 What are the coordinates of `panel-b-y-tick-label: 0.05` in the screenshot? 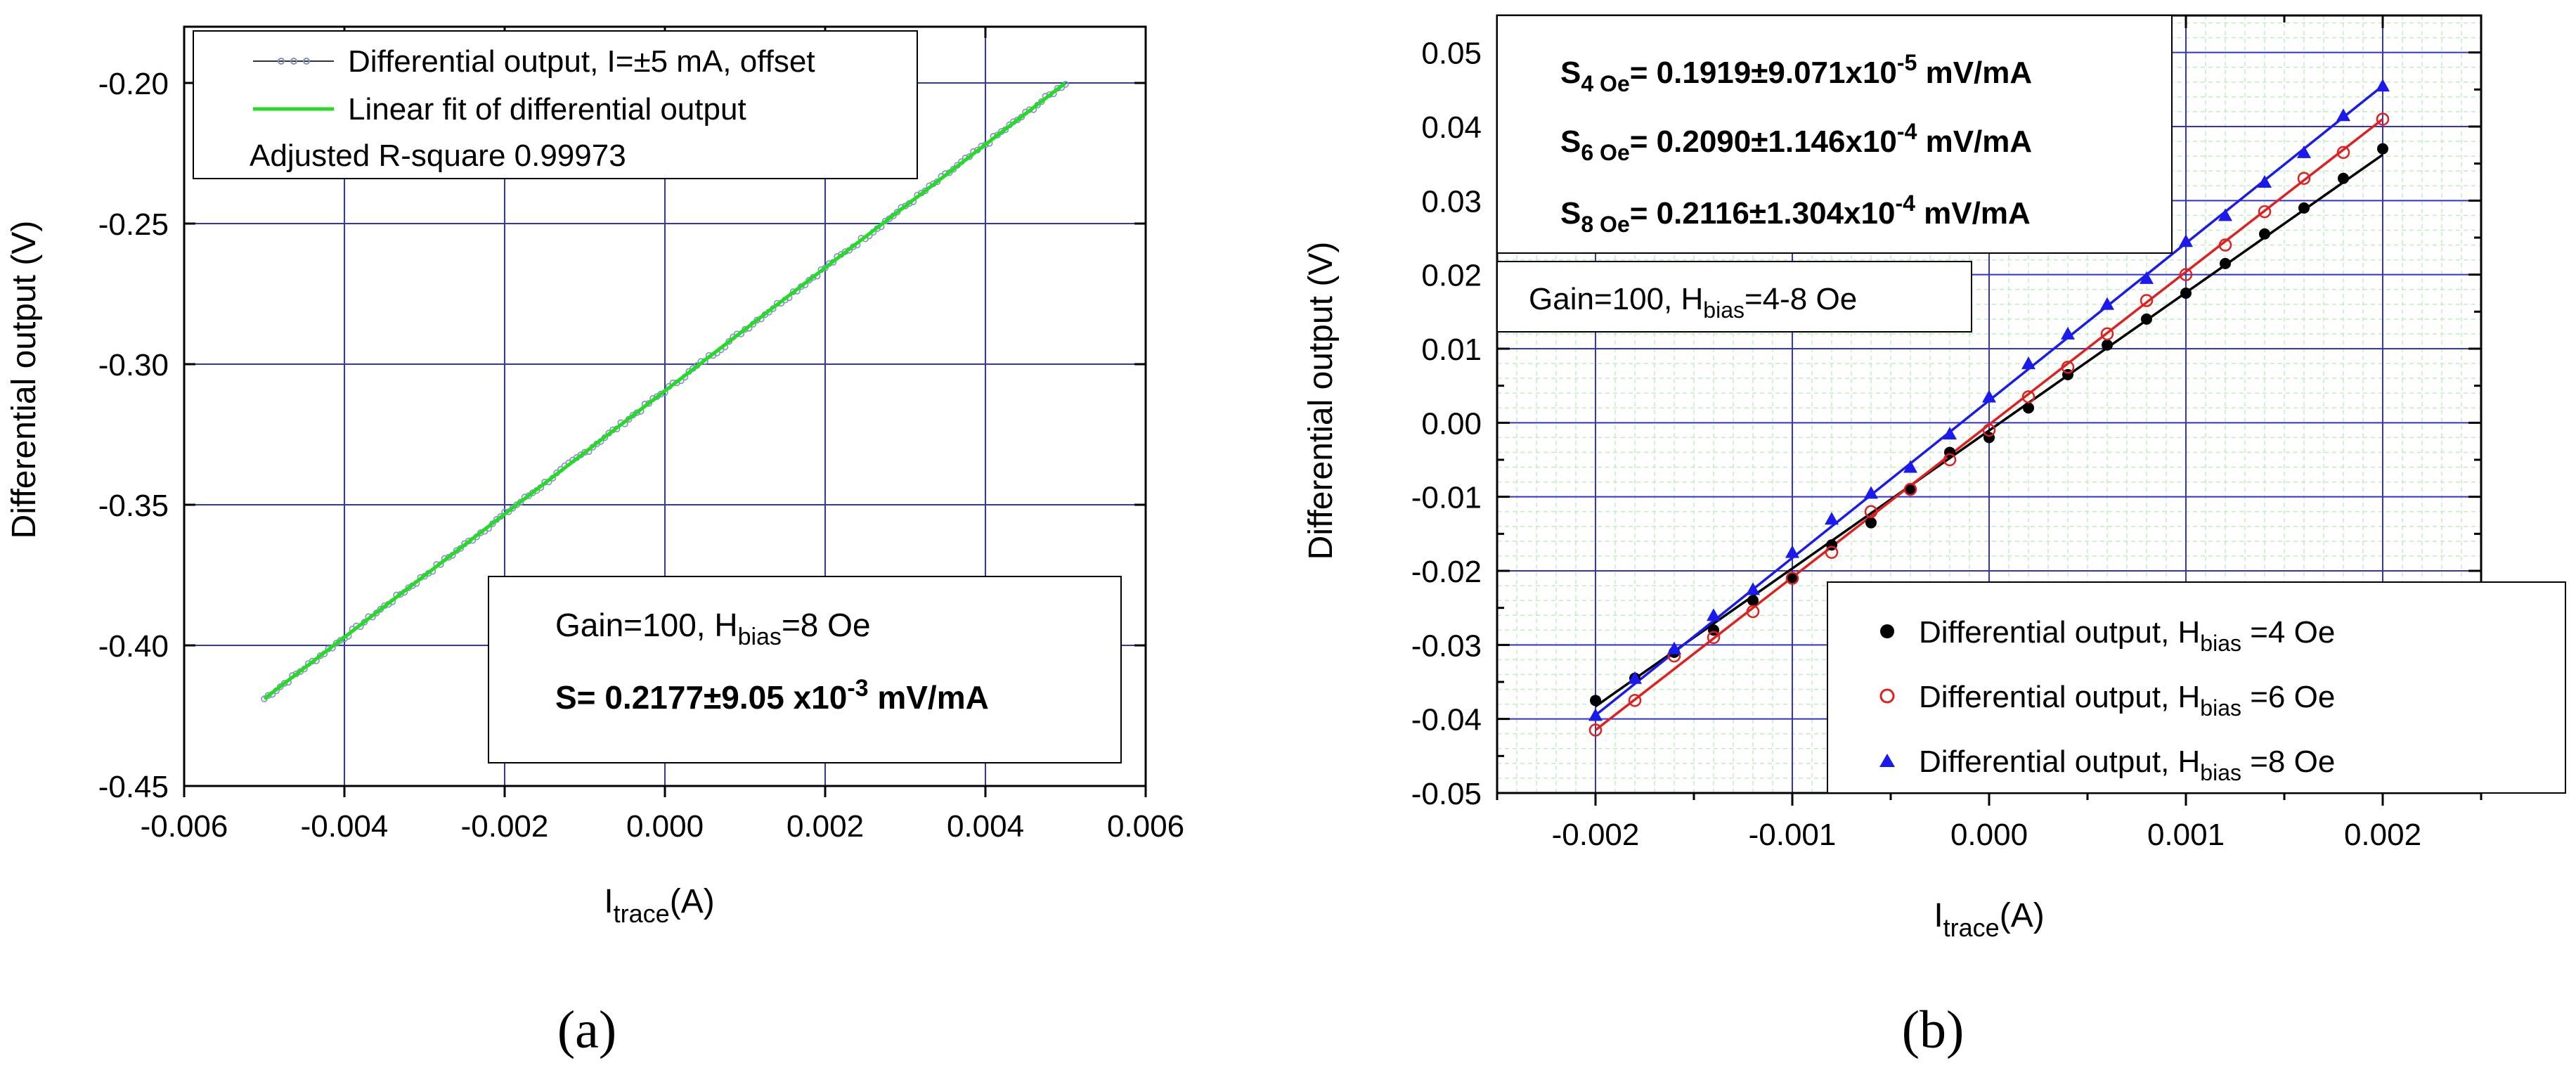 It's located at (1452, 54).